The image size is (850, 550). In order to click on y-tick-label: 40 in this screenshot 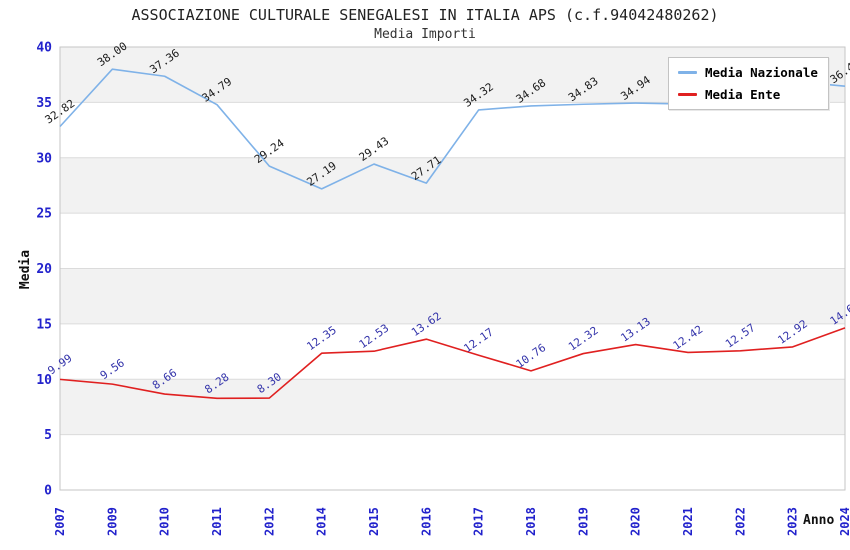, I will do `click(44, 48)`.